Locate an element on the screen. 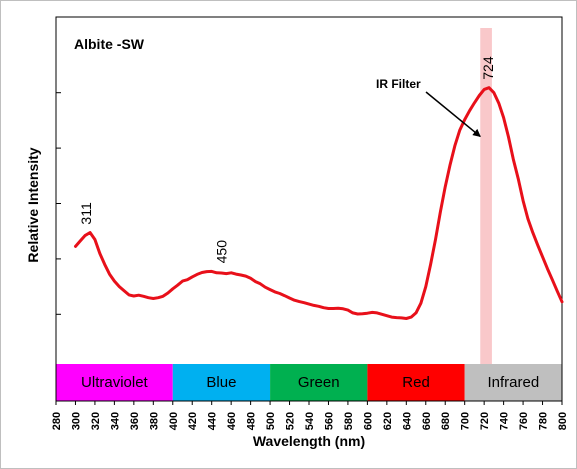 This screenshot has height=469, width=577. x-tick-label: 480 is located at coordinates (252, 421).